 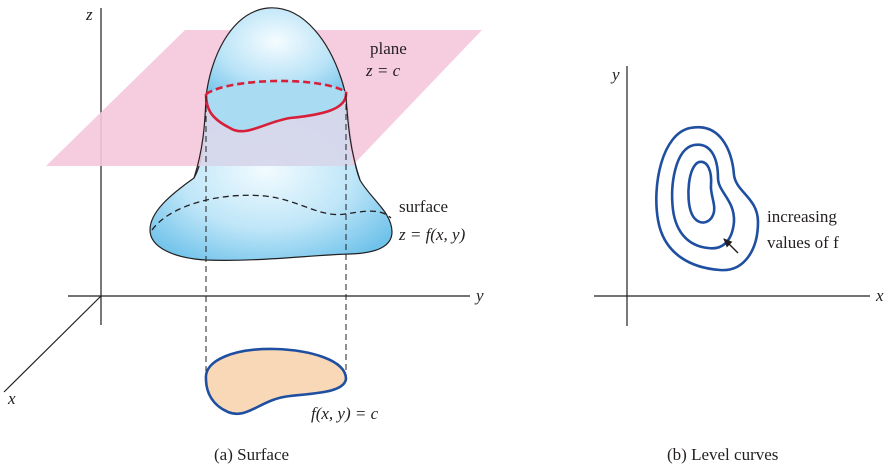 What do you see at coordinates (388, 48) in the screenshot?
I see `plane-label-word: plane` at bounding box center [388, 48].